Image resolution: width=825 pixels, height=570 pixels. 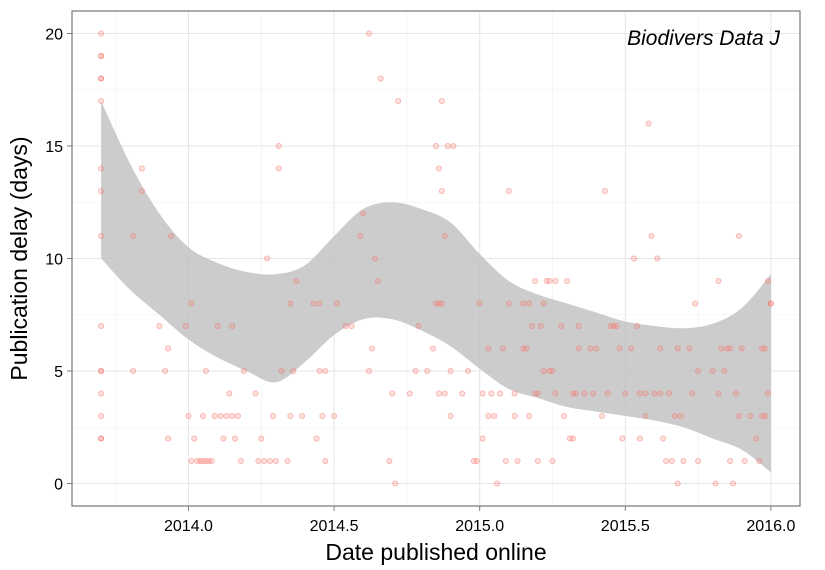 What do you see at coordinates (625, 526) in the screenshot?
I see `x-tick-label: 2015.5` at bounding box center [625, 526].